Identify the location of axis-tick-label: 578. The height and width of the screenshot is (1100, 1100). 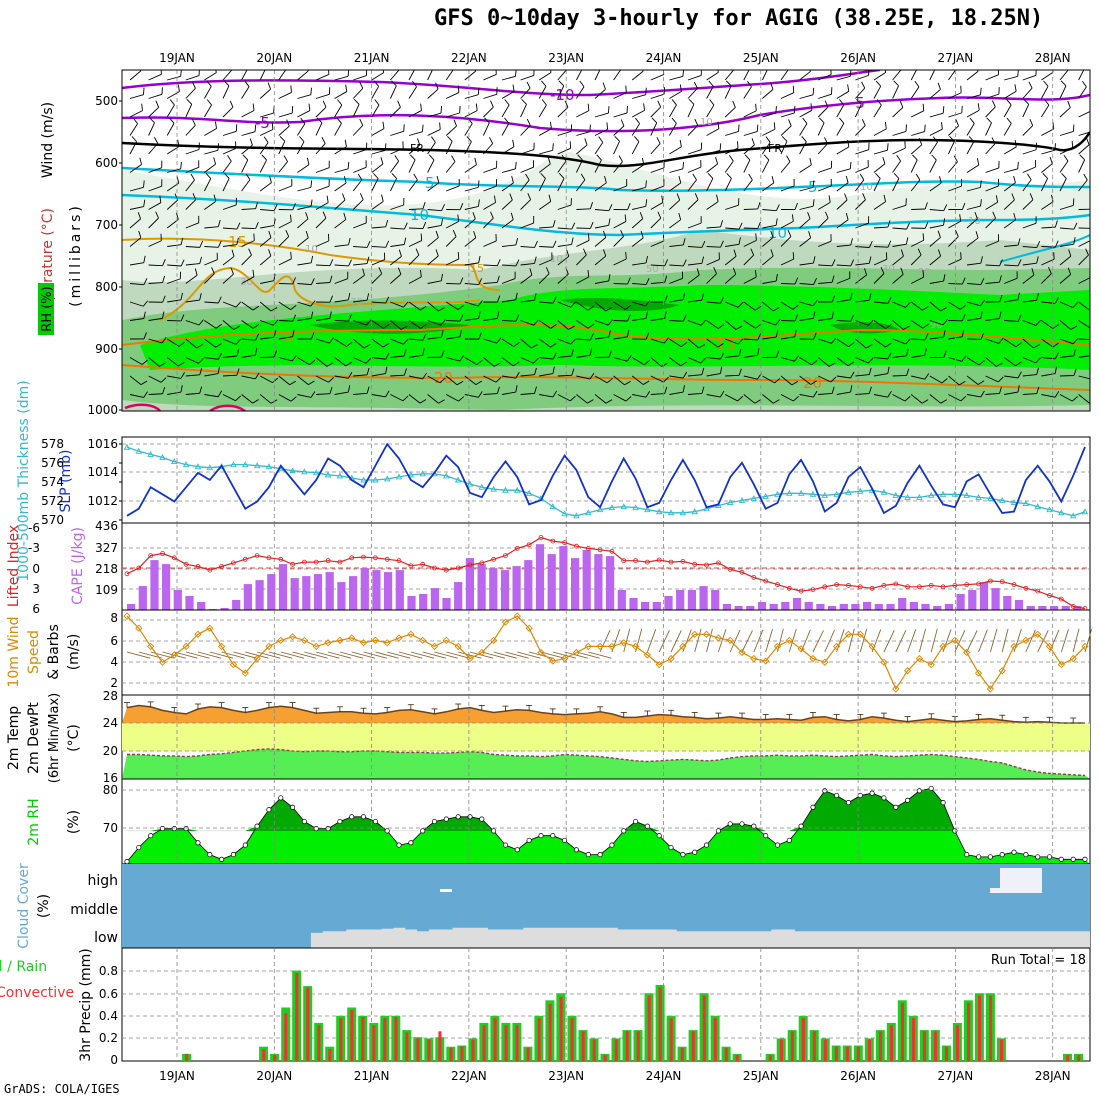
(52, 444).